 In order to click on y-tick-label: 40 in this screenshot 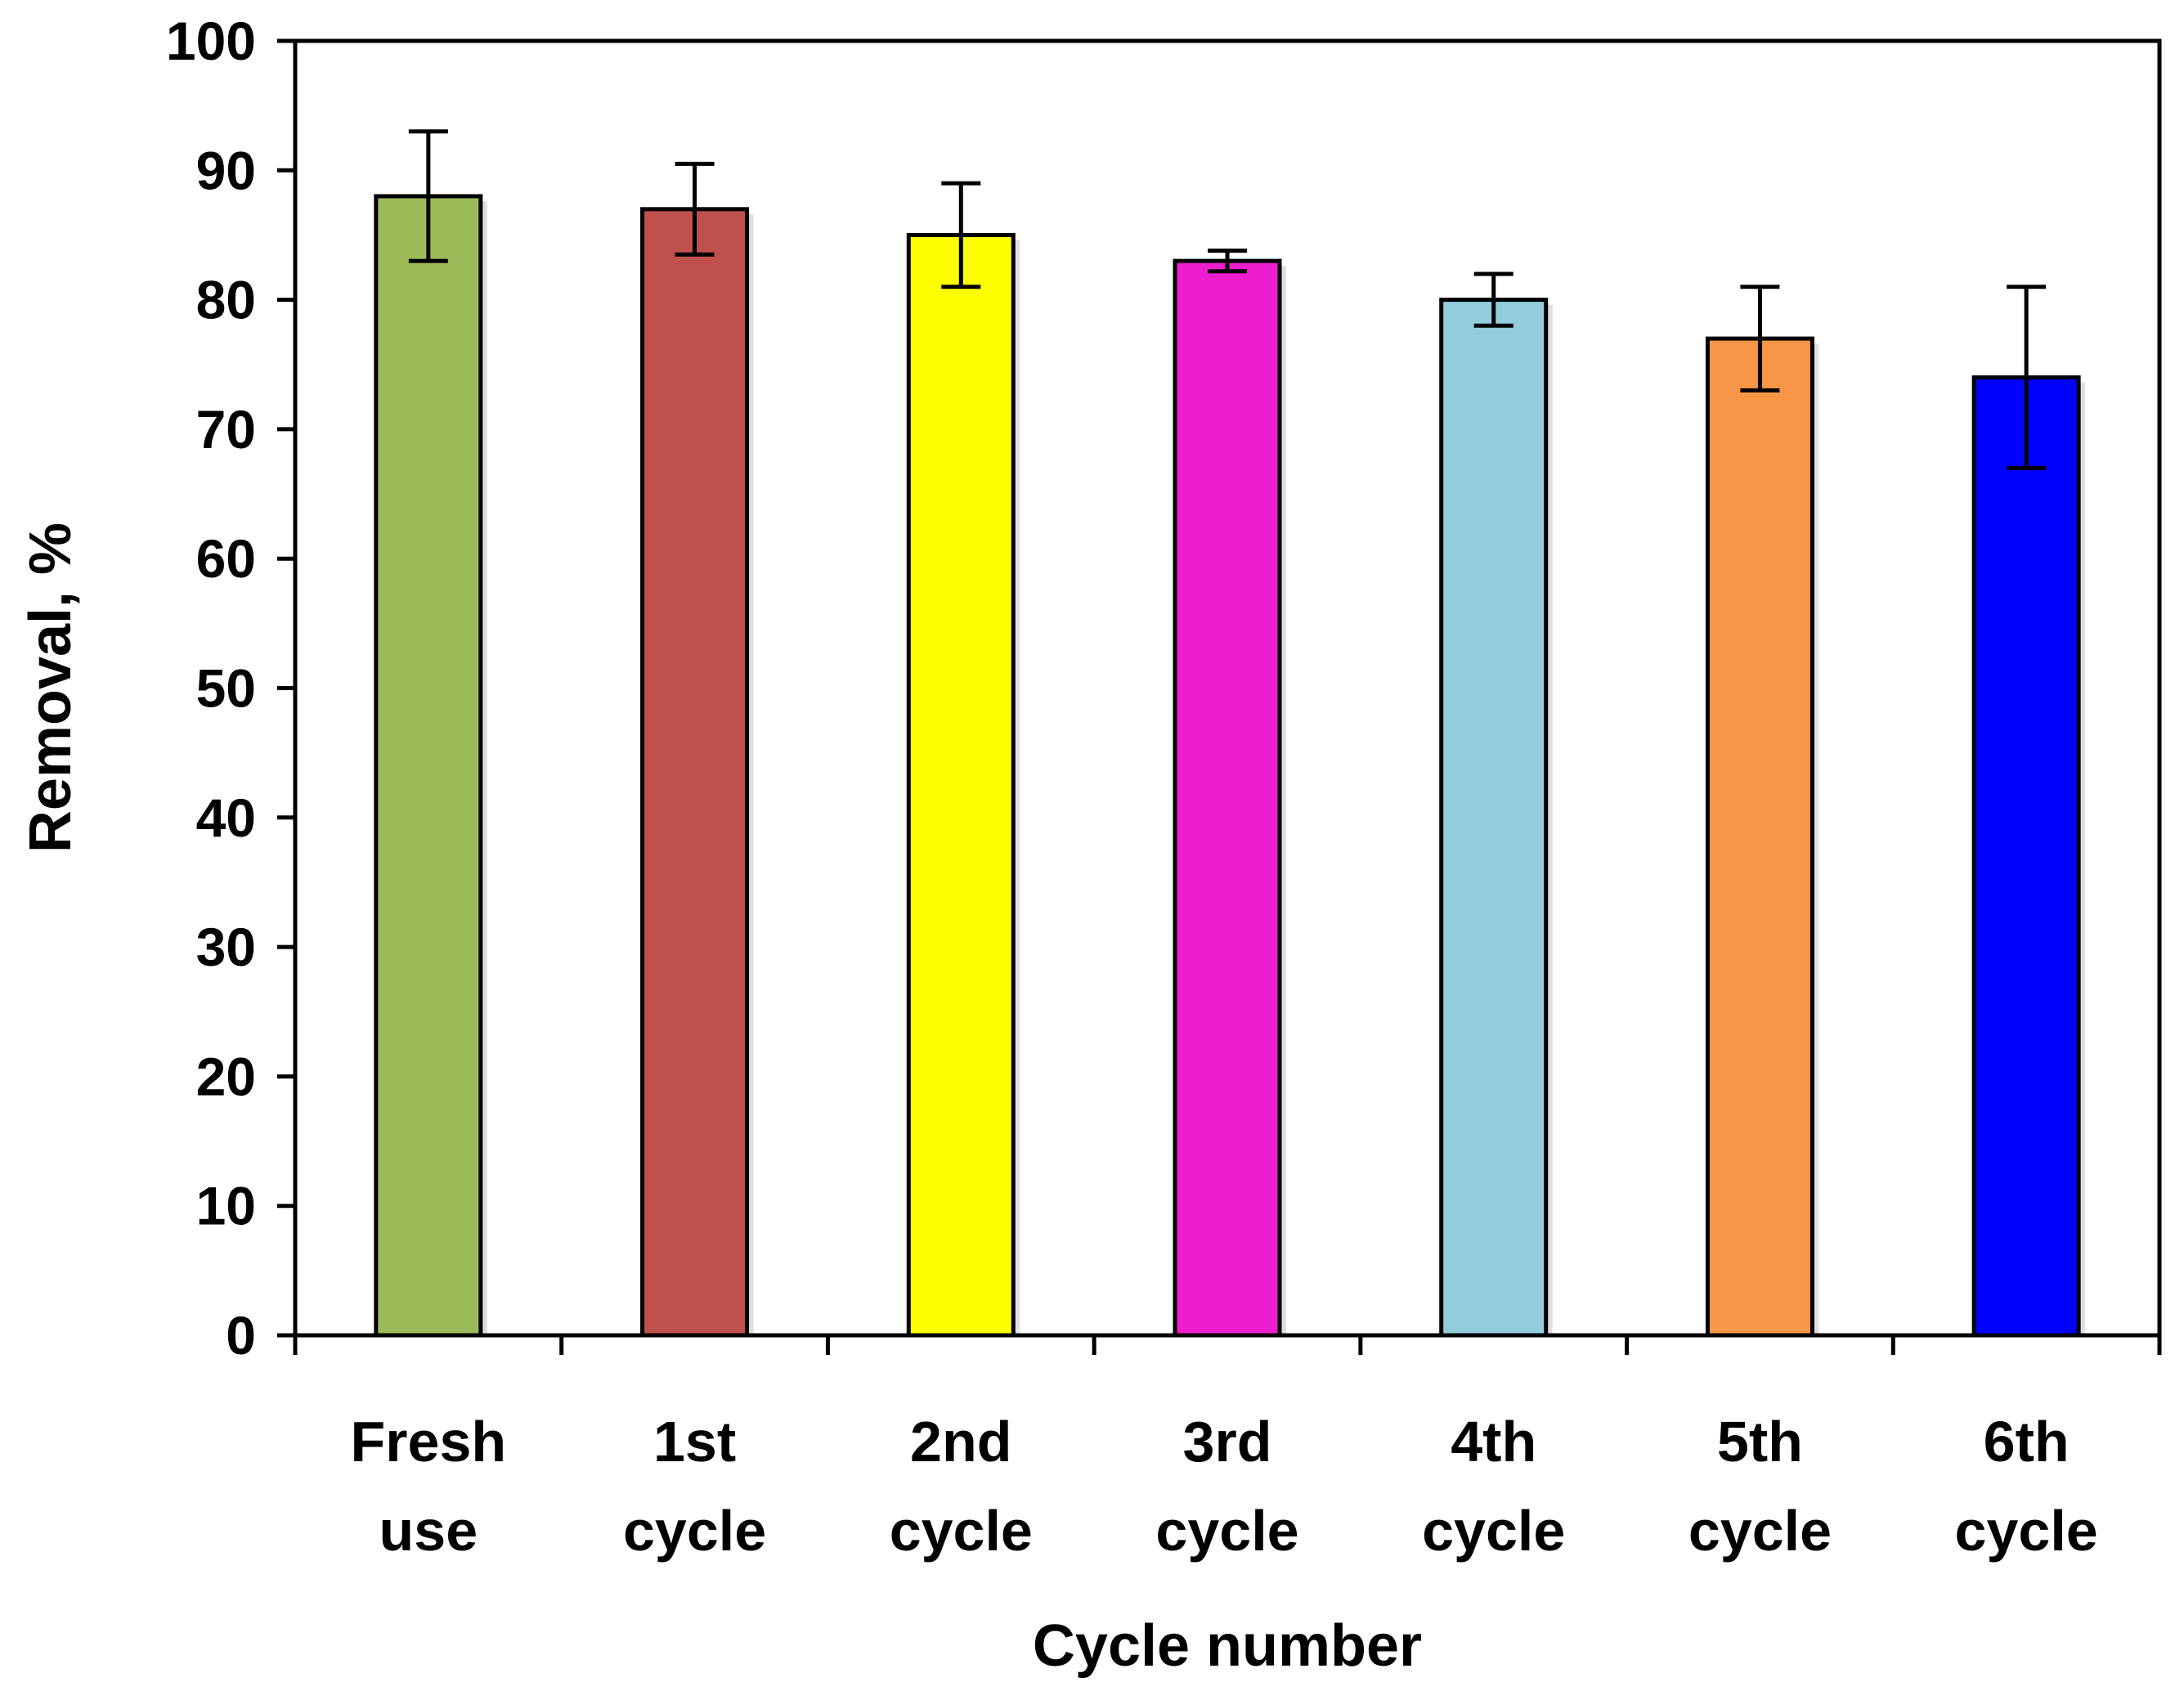, I will do `click(226, 817)`.